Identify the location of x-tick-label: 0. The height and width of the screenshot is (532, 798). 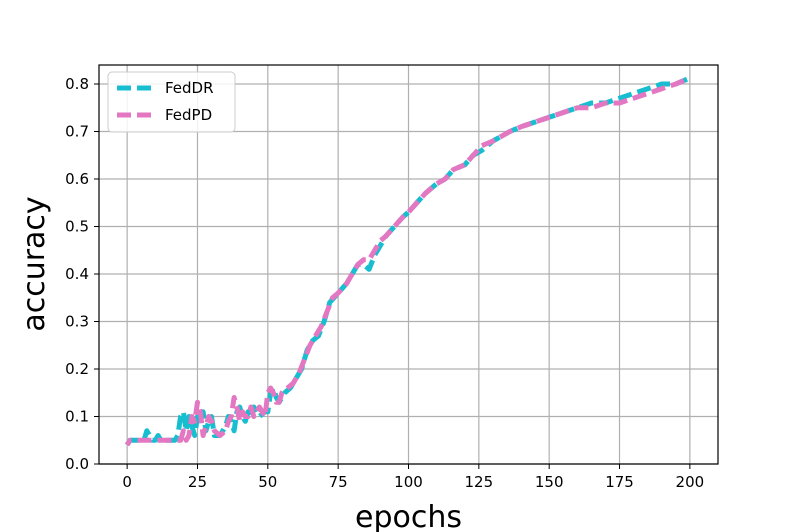
(127, 482).